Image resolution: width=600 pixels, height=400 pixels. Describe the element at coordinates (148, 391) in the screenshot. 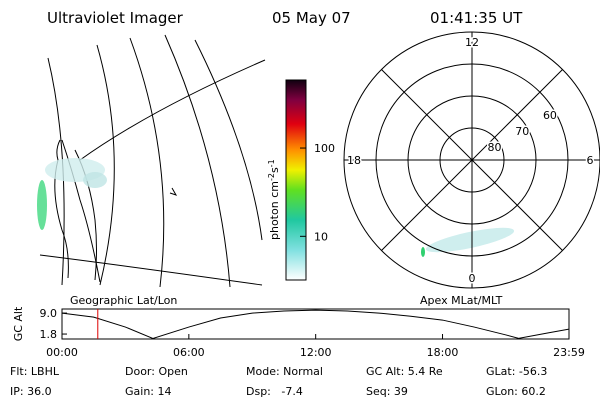

I see `status-field: Gain: 14` at that location.